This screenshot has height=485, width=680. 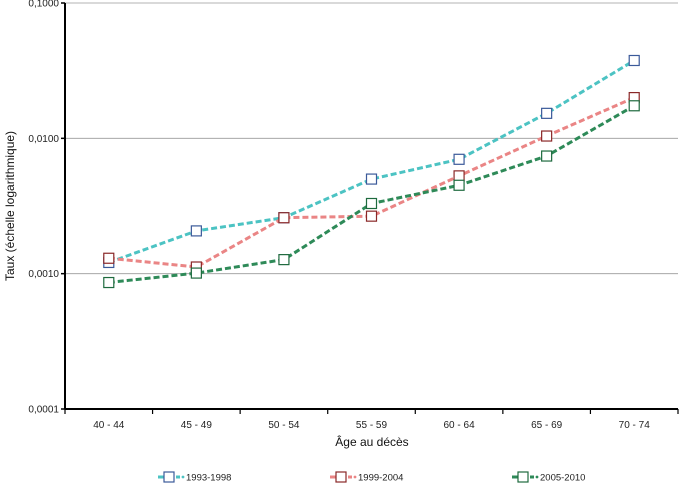 What do you see at coordinates (371, 441) in the screenshot?
I see `x-axis-title: Âge au décès` at bounding box center [371, 441].